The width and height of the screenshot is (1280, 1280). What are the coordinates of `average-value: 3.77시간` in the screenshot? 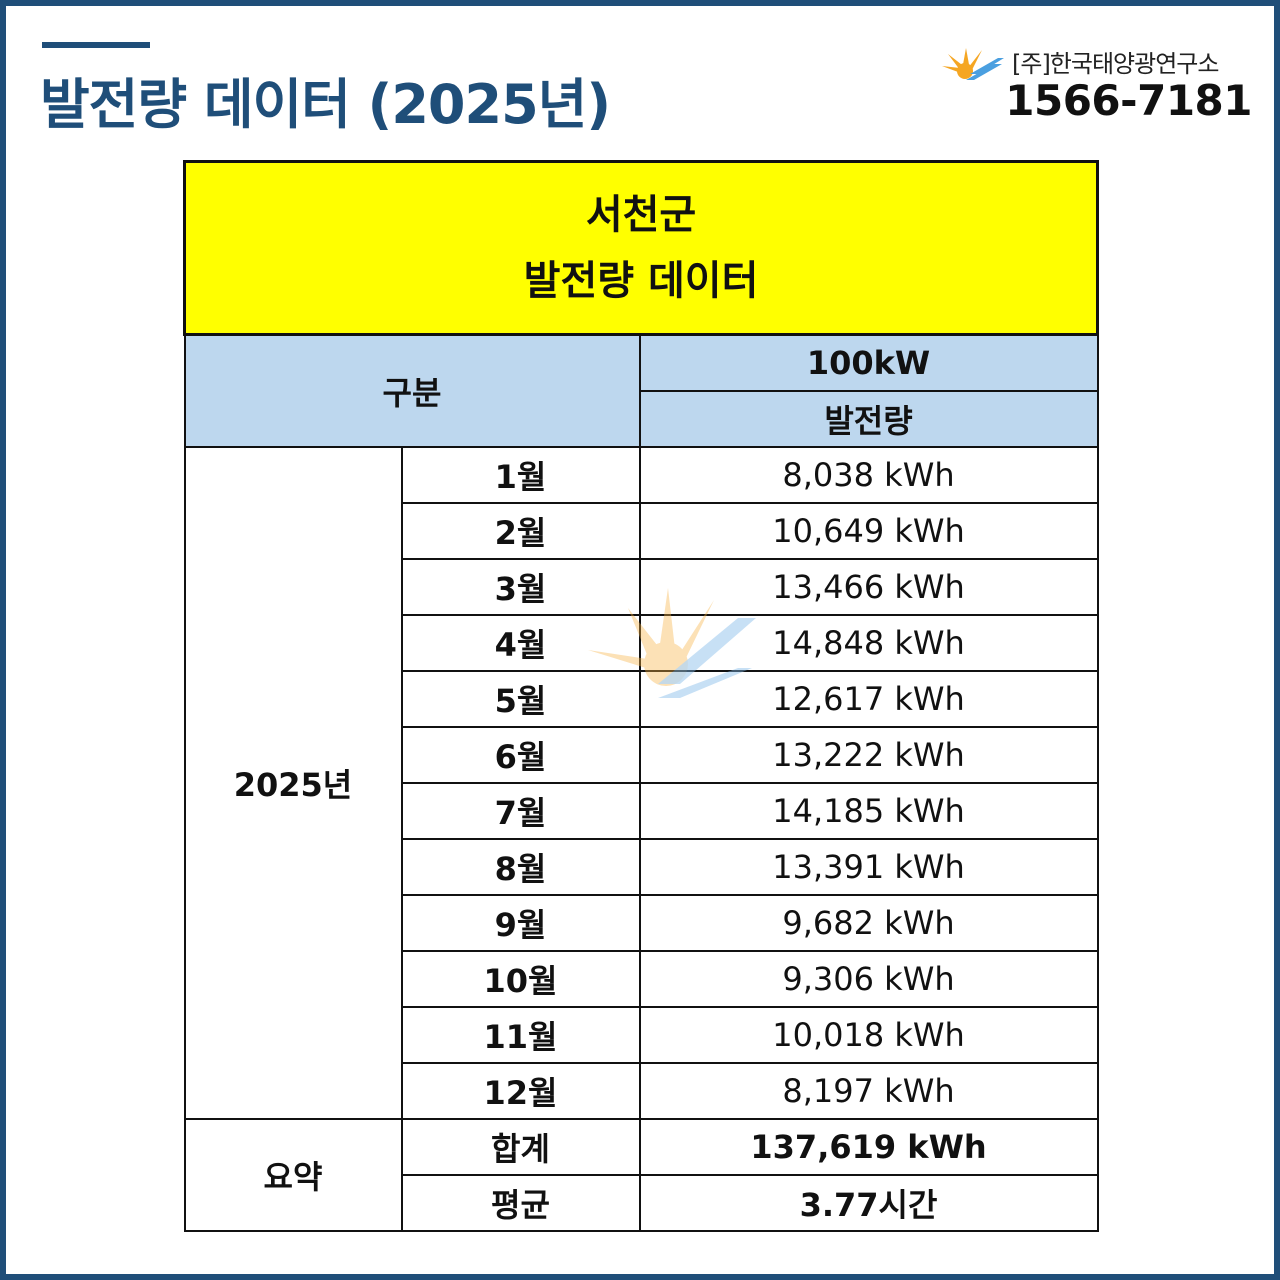 It's located at (868, 1203).